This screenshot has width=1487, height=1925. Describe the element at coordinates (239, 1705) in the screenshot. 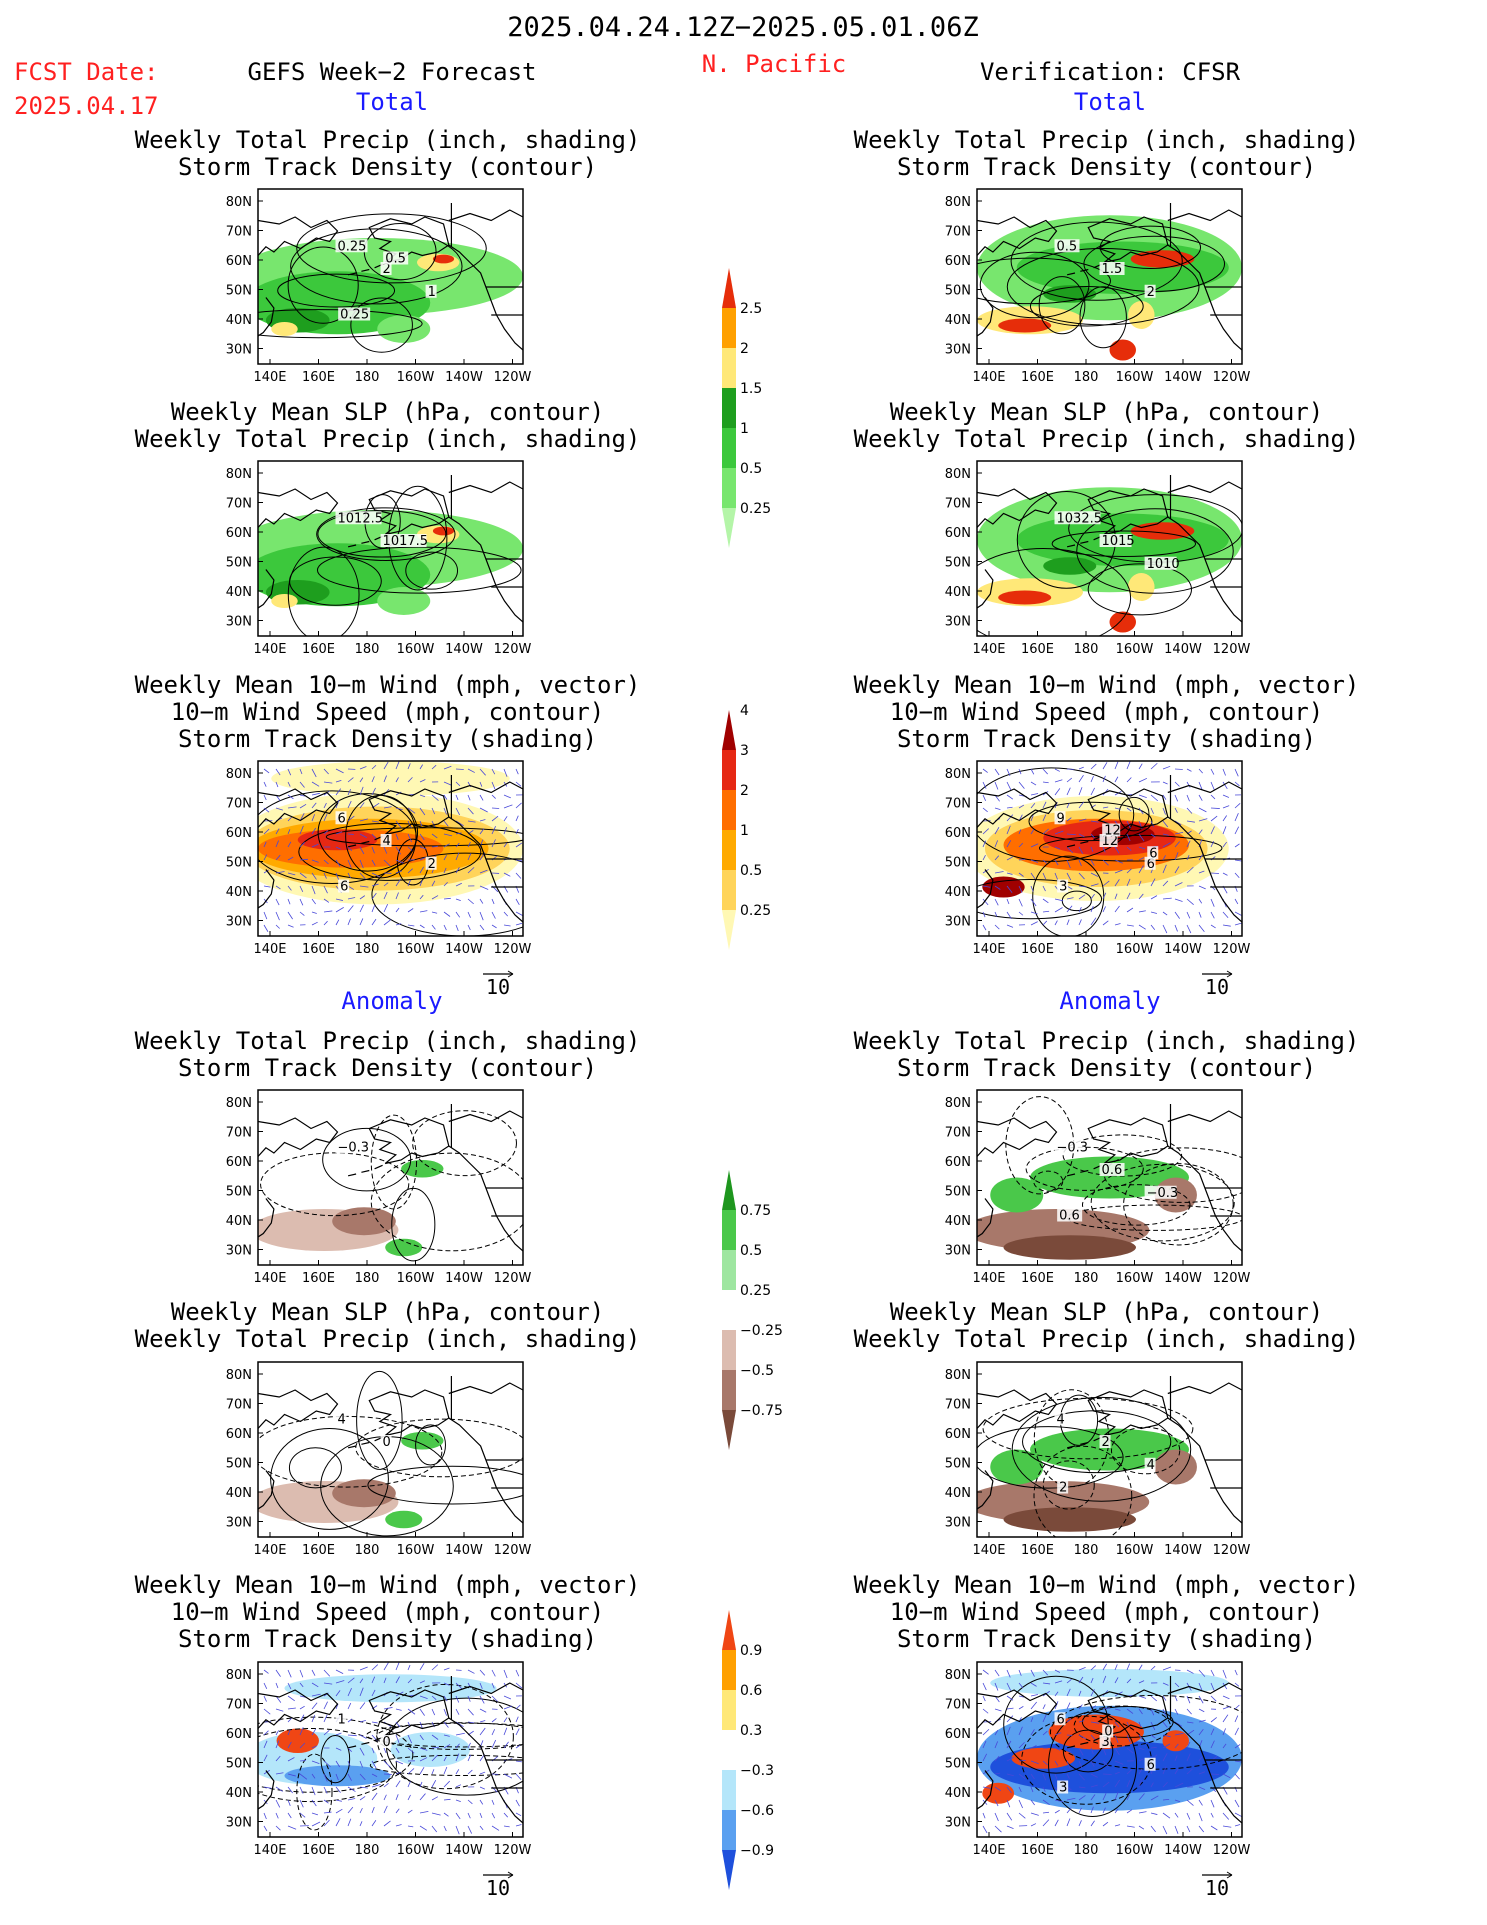

I see `lat-tick-label: 70N` at that location.